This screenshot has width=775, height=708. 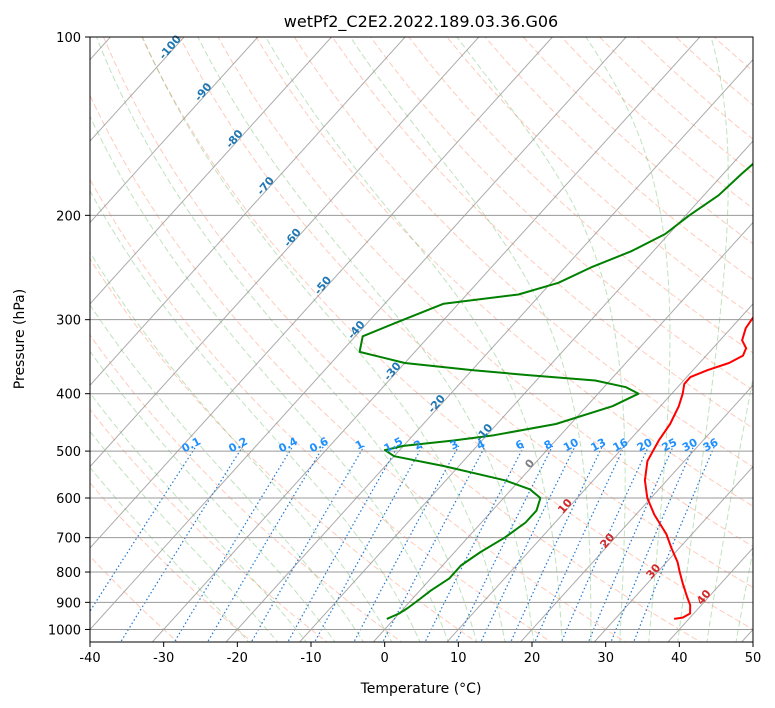 I want to click on y-tick-label: 100, so click(x=68, y=38).